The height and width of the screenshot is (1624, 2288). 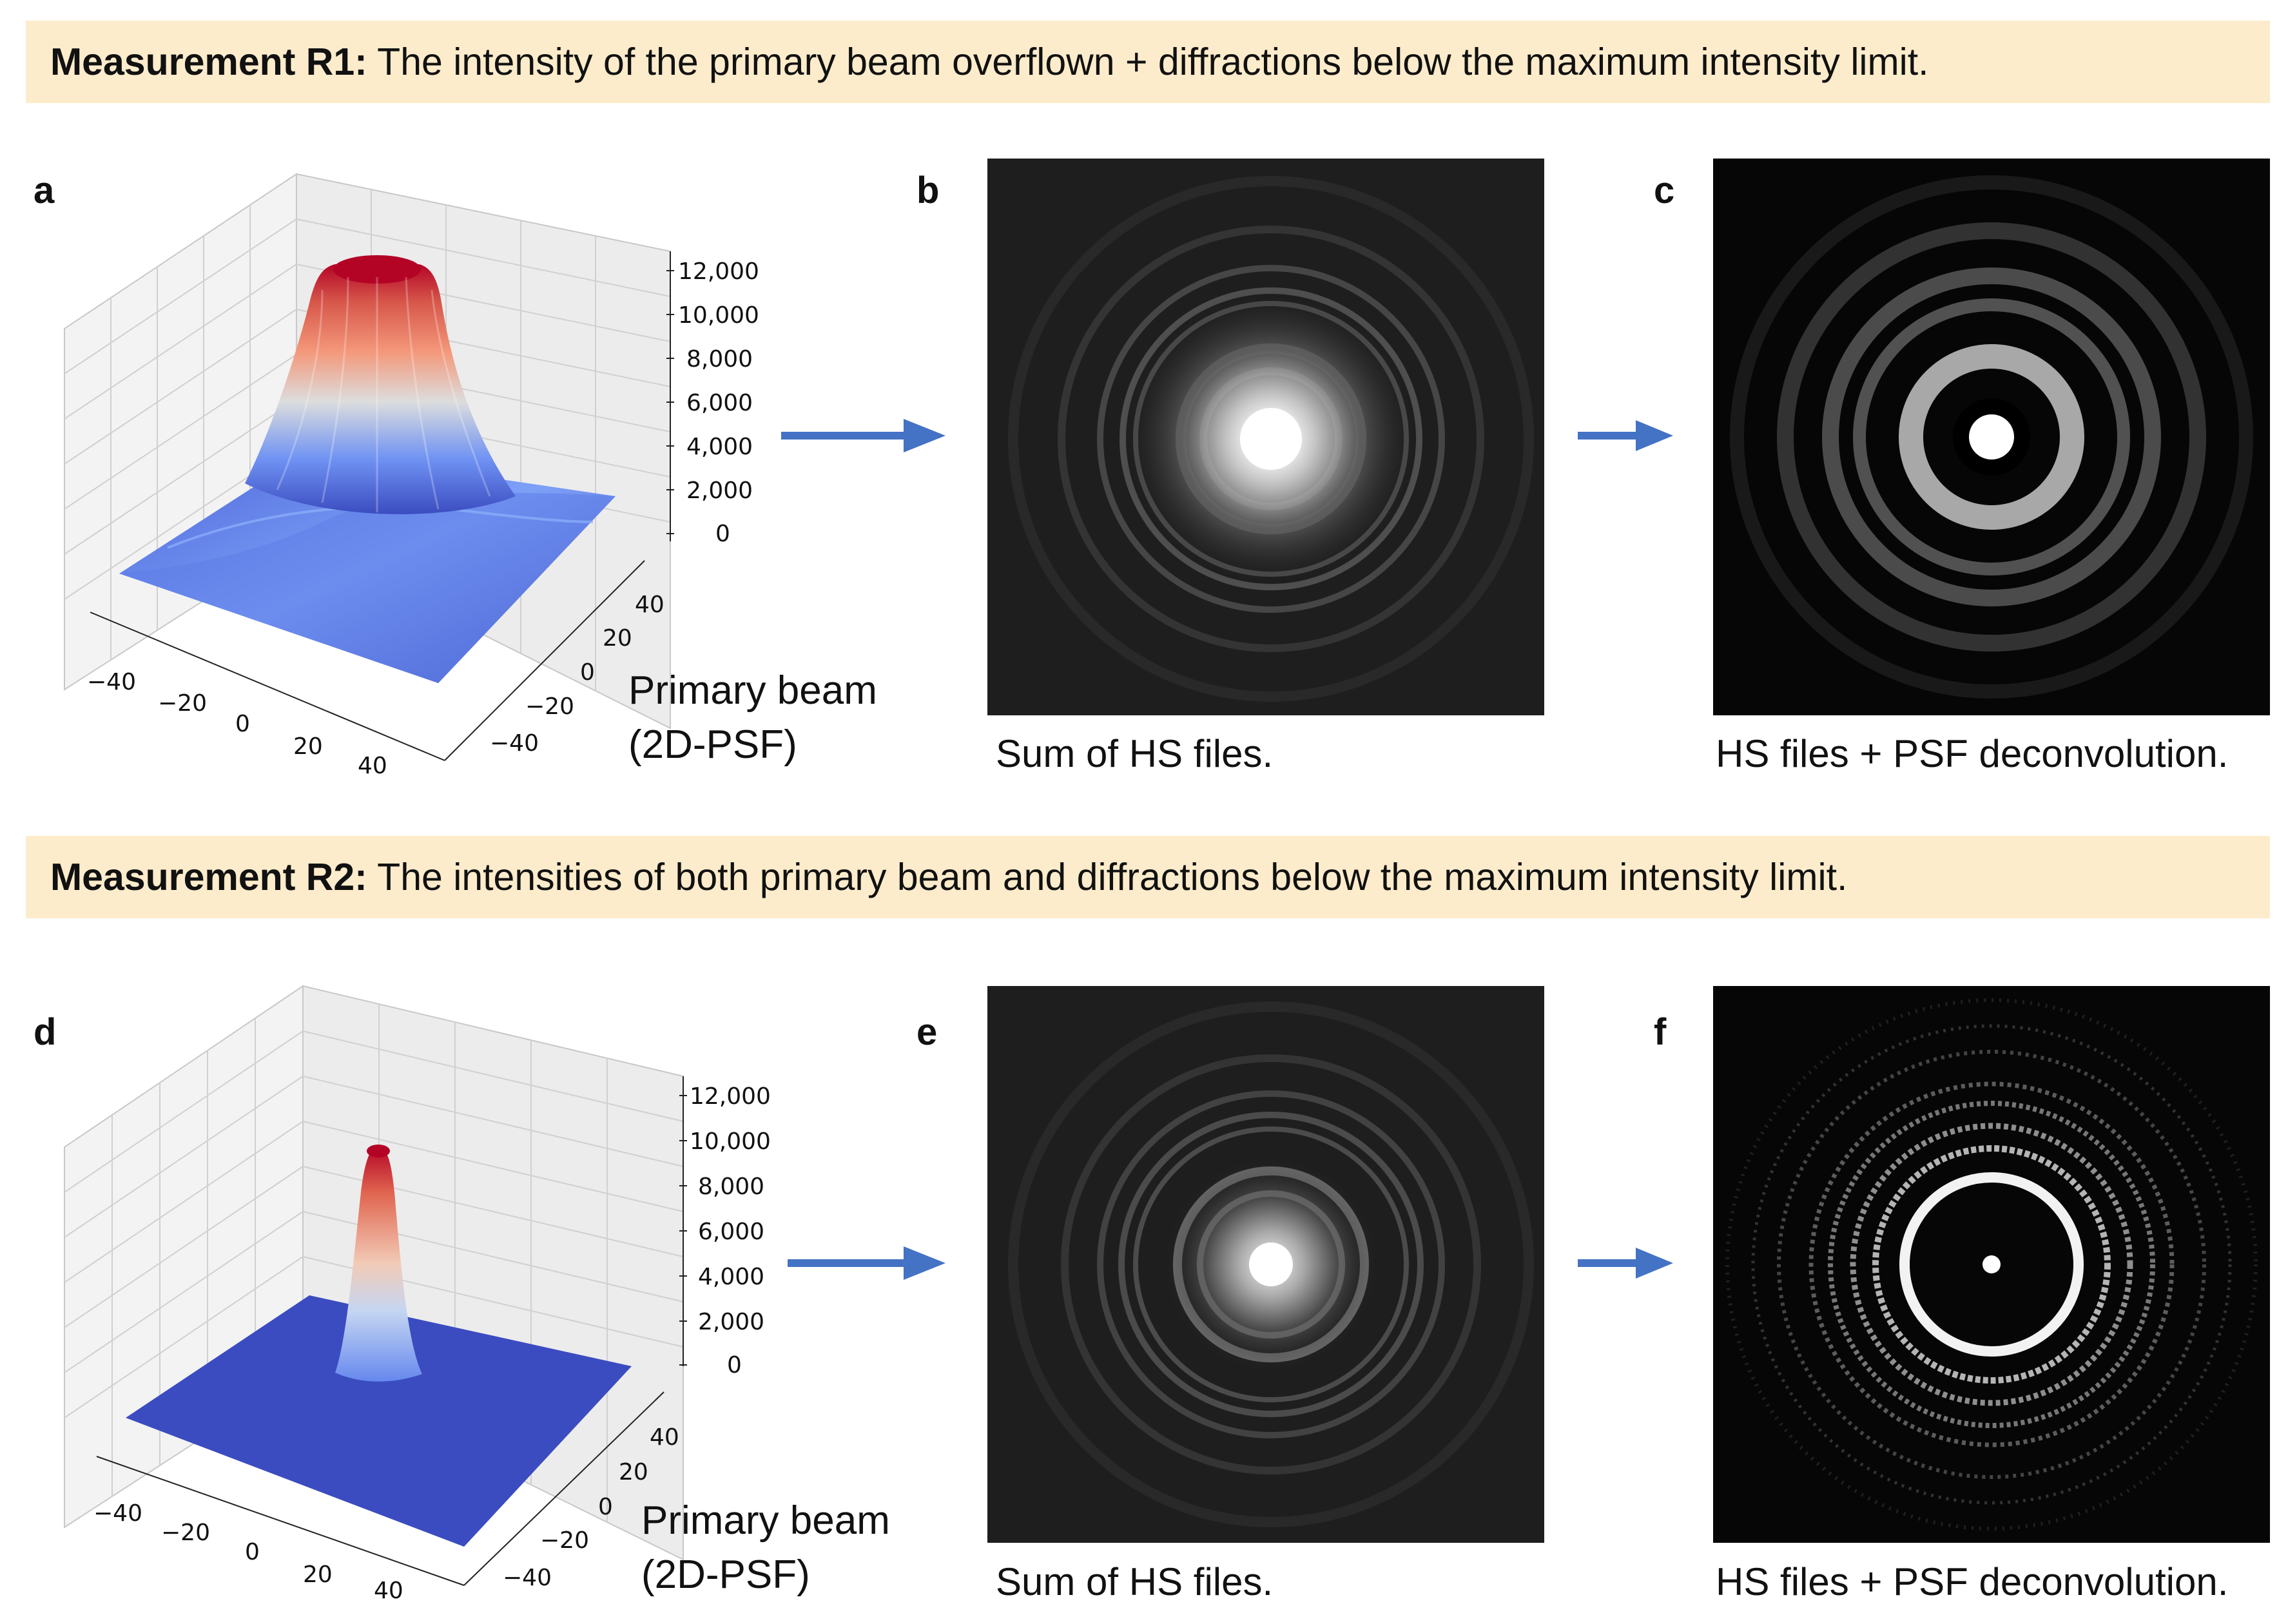 I want to click on panel-label-f: f, so click(x=1661, y=1032).